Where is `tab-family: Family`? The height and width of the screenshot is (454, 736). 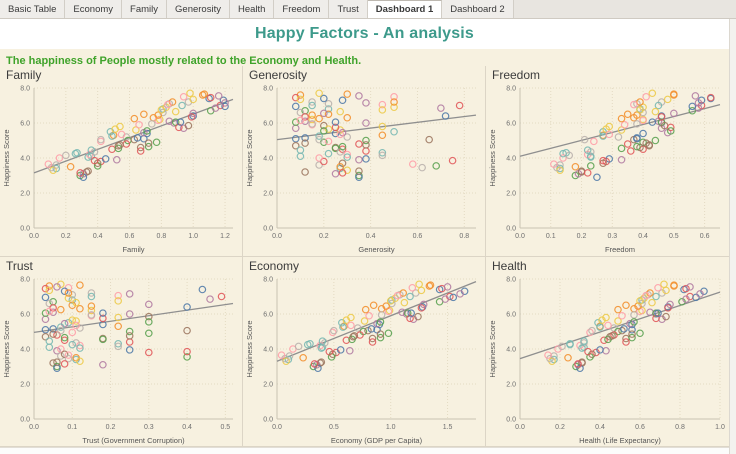
tab-family: Family is located at coordinates (145, 9).